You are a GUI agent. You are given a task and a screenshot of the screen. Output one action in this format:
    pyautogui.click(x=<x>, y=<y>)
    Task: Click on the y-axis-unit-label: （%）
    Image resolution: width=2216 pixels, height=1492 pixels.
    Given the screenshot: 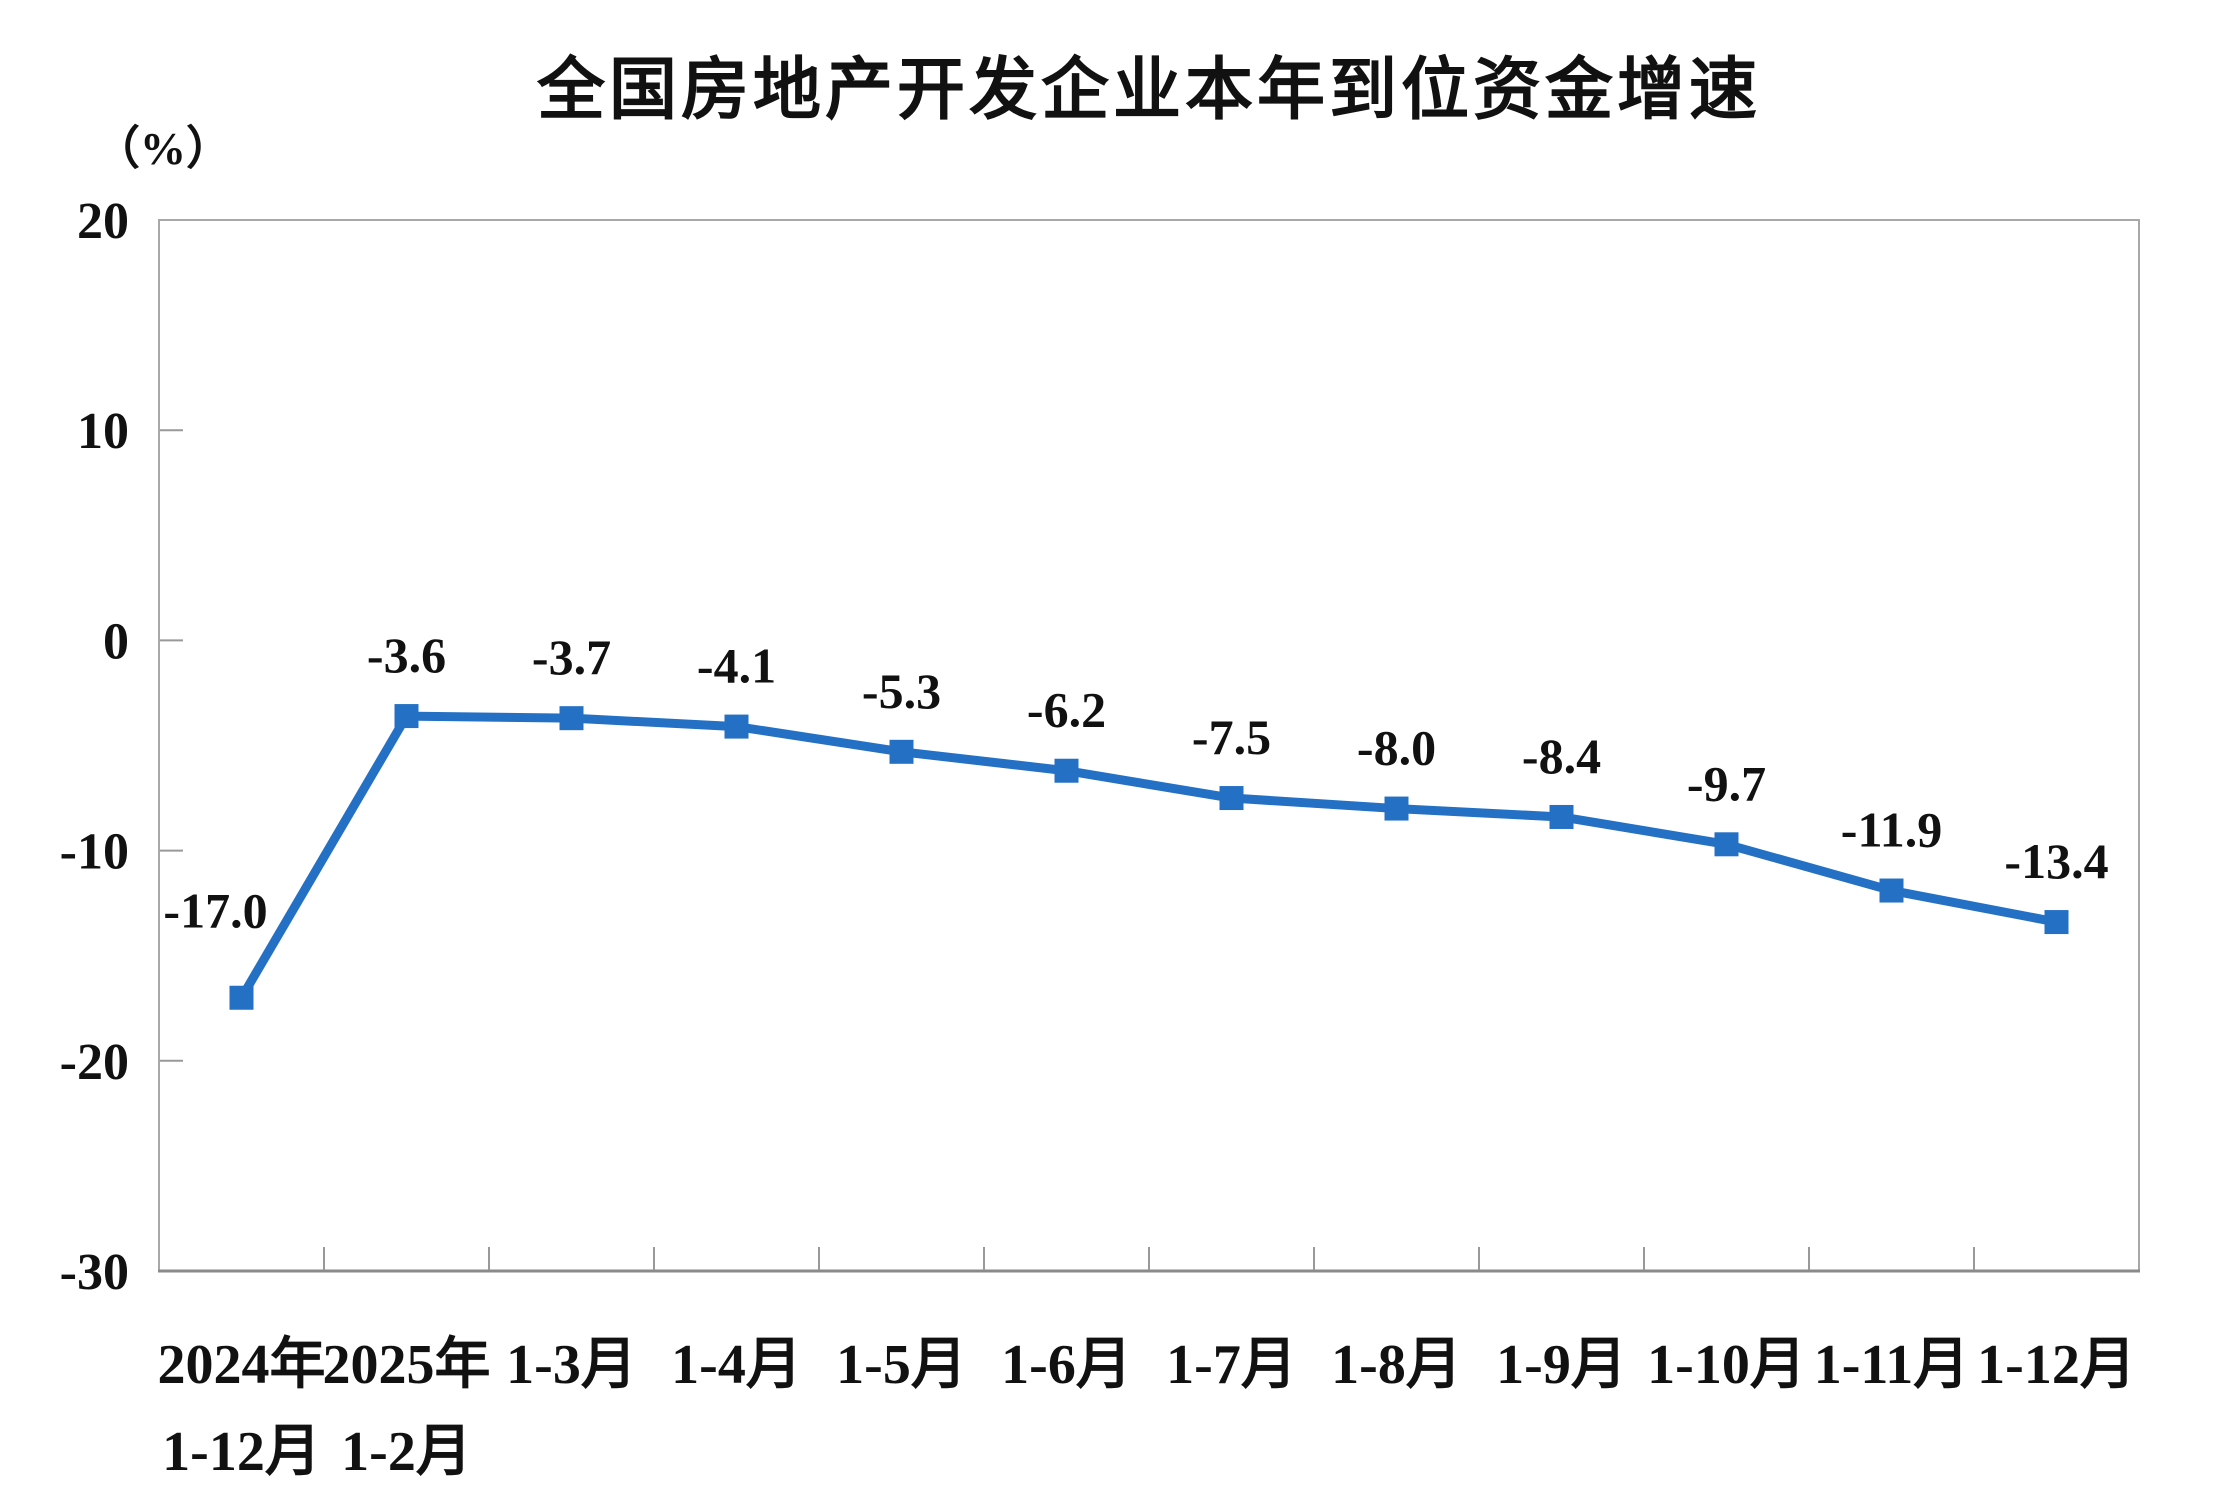 What is the action you would take?
    pyautogui.click(x=163, y=148)
    